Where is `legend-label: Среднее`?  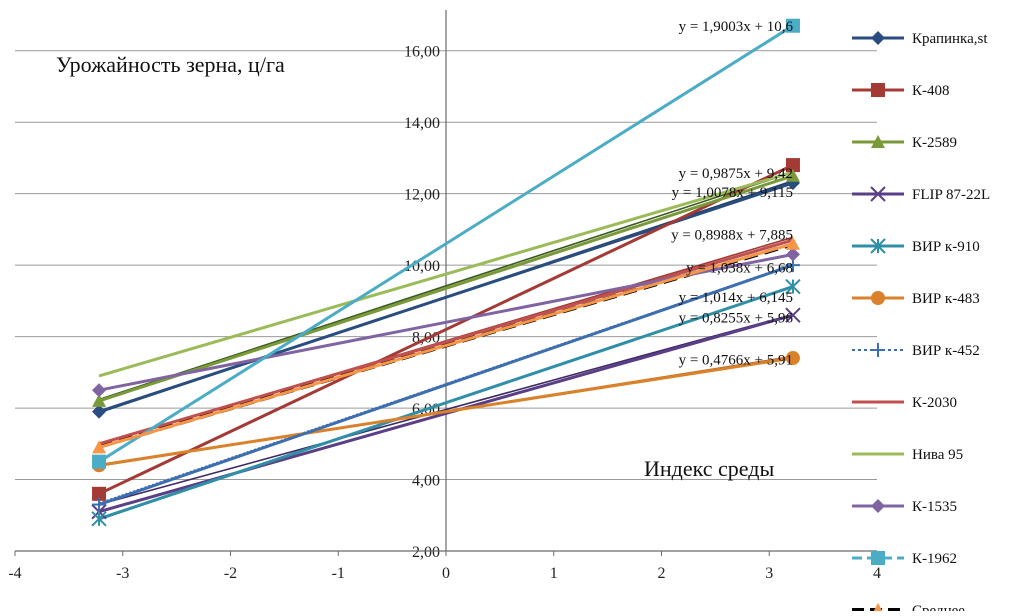 legend-label: Среднее is located at coordinates (938, 607).